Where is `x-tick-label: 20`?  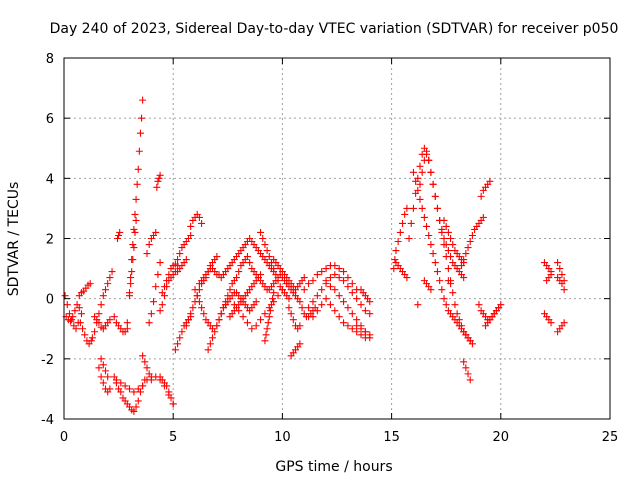
x-tick-label: 20 is located at coordinates (501, 437).